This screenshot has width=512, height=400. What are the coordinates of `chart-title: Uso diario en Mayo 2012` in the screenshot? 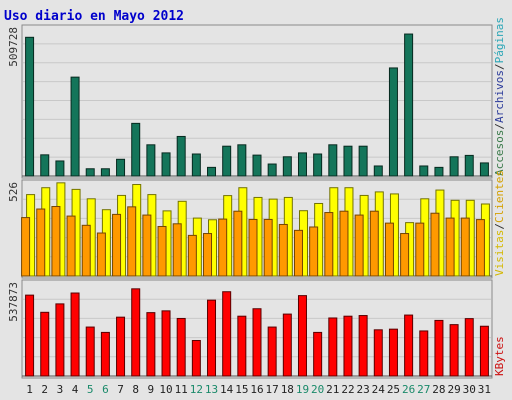 It's located at (94, 16).